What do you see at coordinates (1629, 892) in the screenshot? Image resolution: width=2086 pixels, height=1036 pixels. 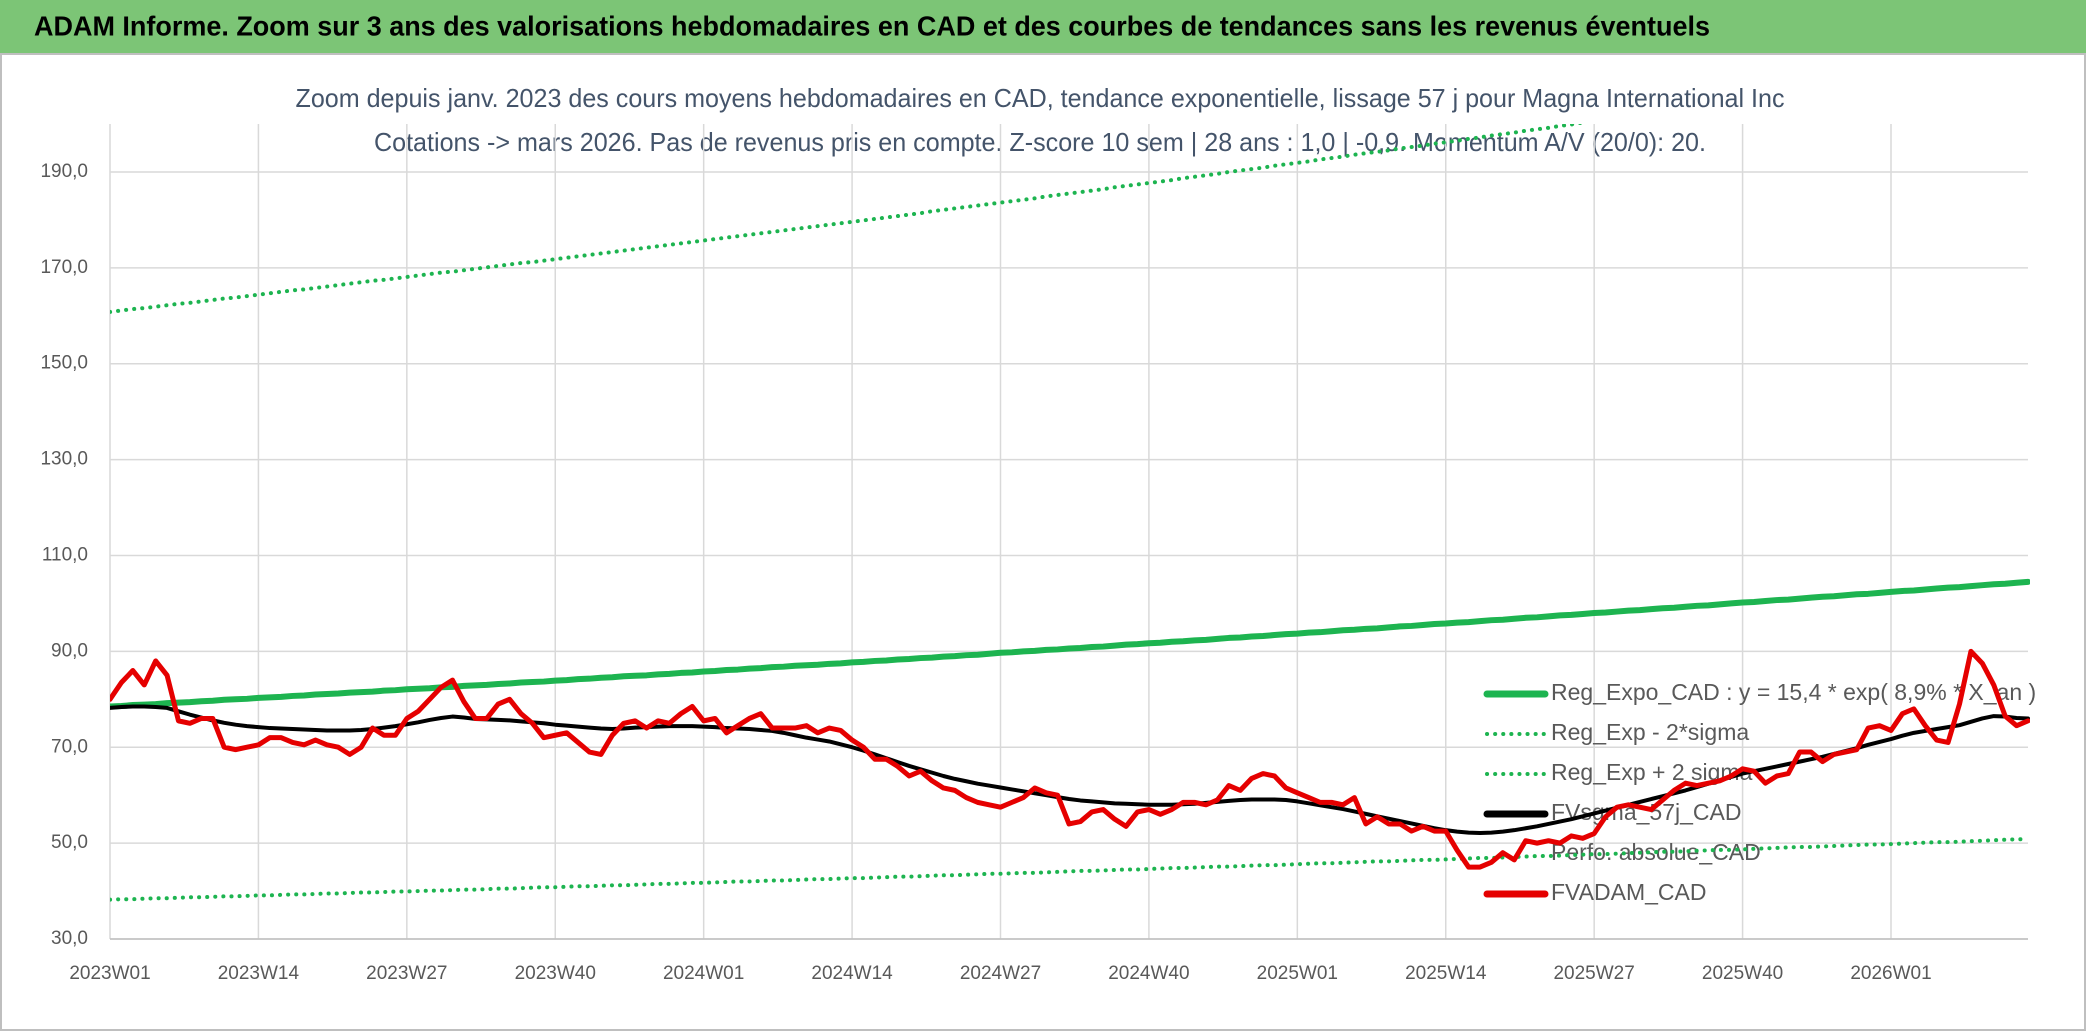 I see `legend-label: FVADAM_CAD` at bounding box center [1629, 892].